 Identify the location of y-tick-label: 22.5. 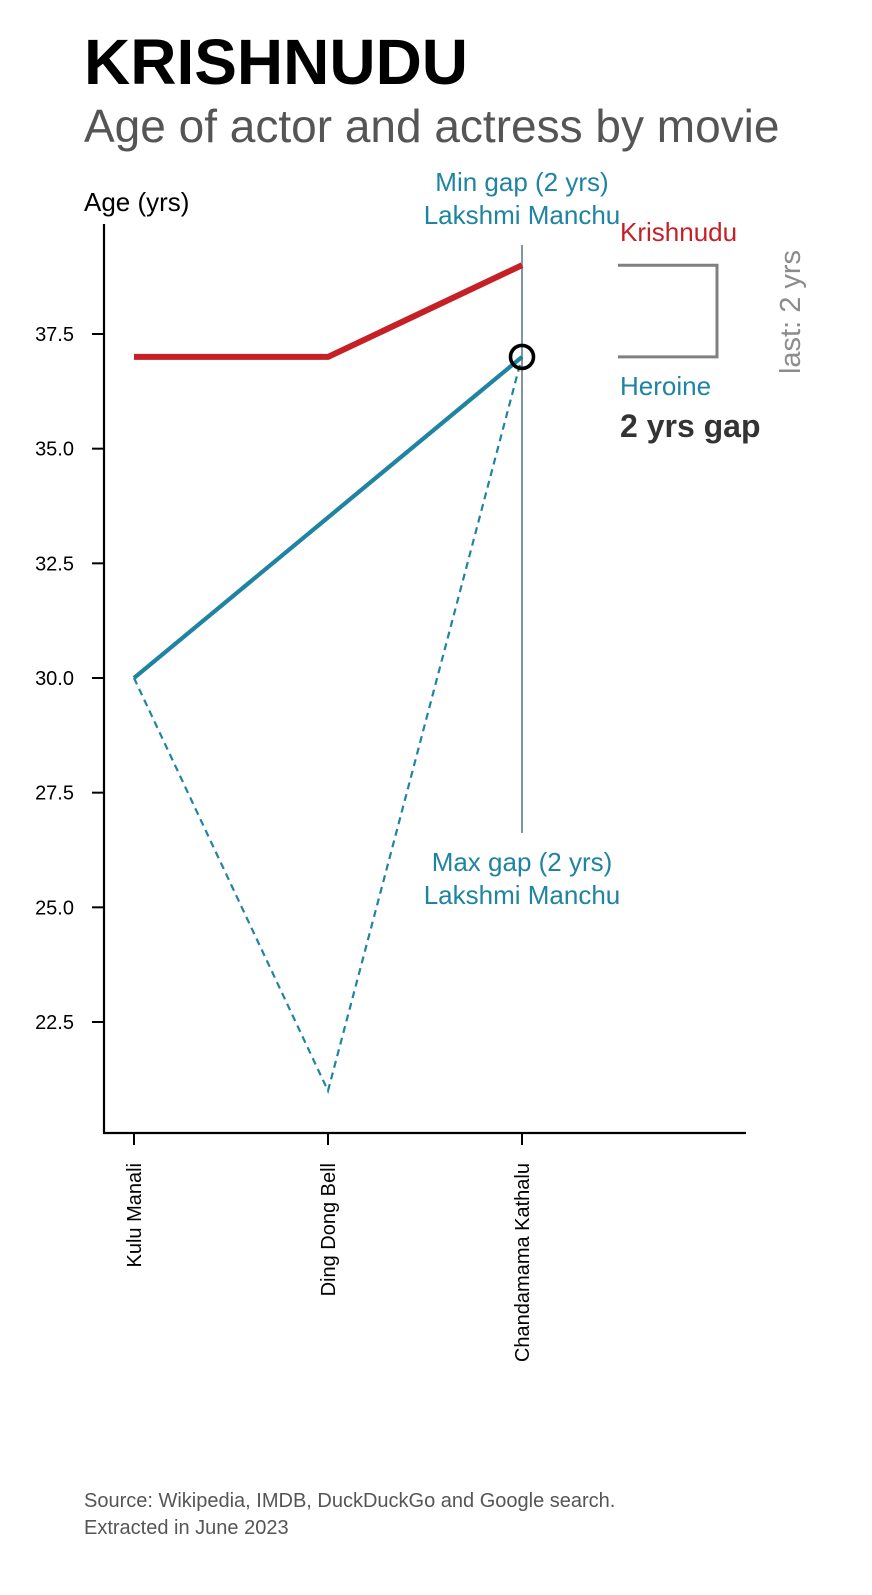
(54, 1023).